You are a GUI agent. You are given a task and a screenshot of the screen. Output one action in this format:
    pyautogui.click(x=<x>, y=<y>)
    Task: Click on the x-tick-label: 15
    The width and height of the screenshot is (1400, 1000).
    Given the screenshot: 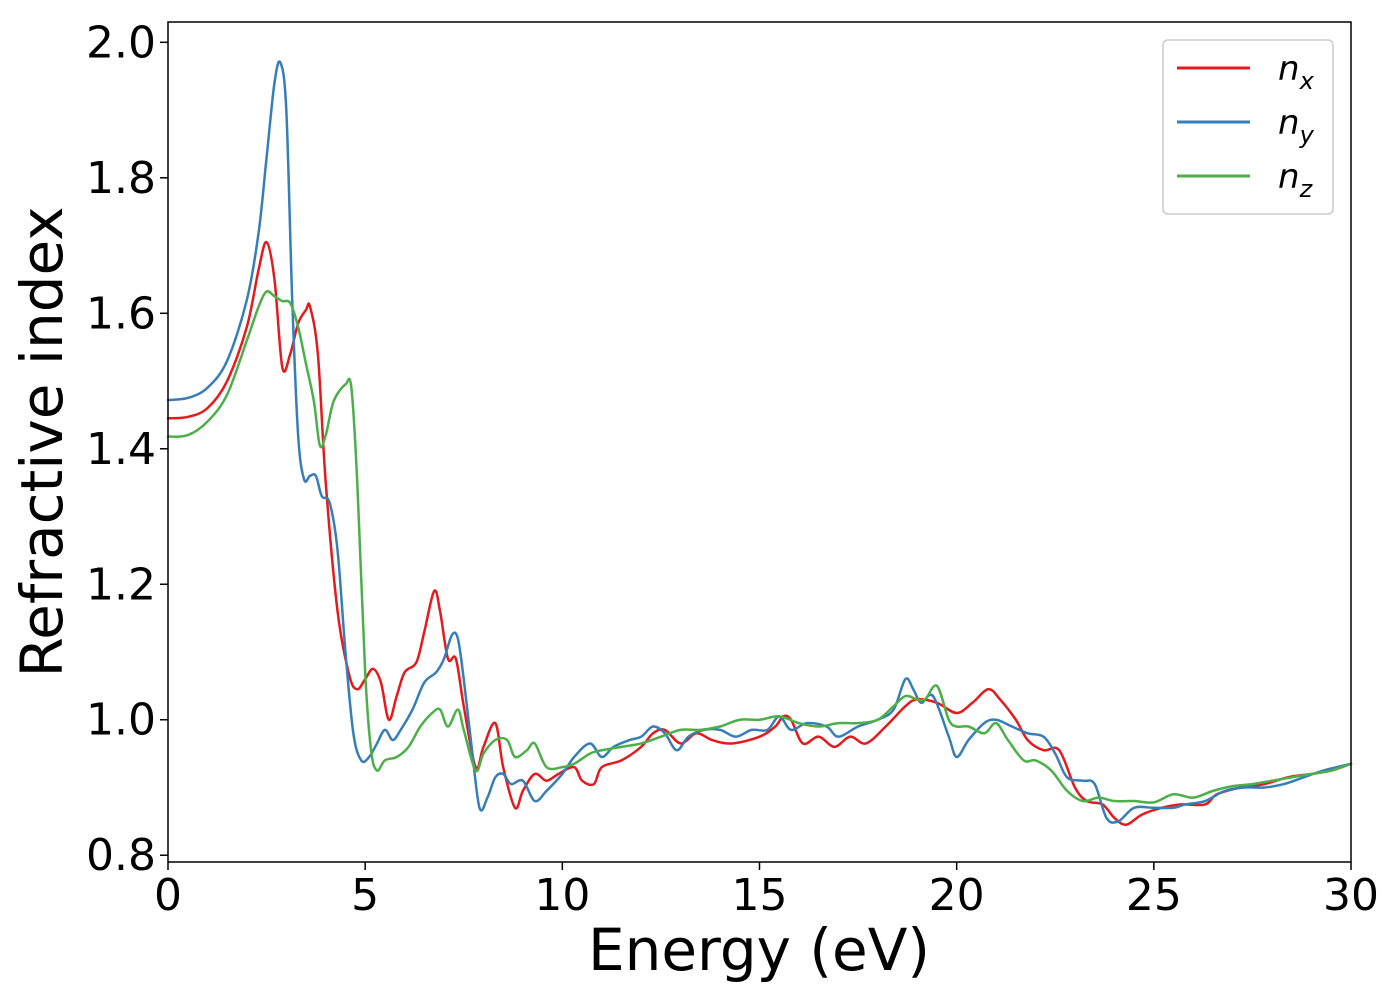 What is the action you would take?
    pyautogui.click(x=760, y=895)
    